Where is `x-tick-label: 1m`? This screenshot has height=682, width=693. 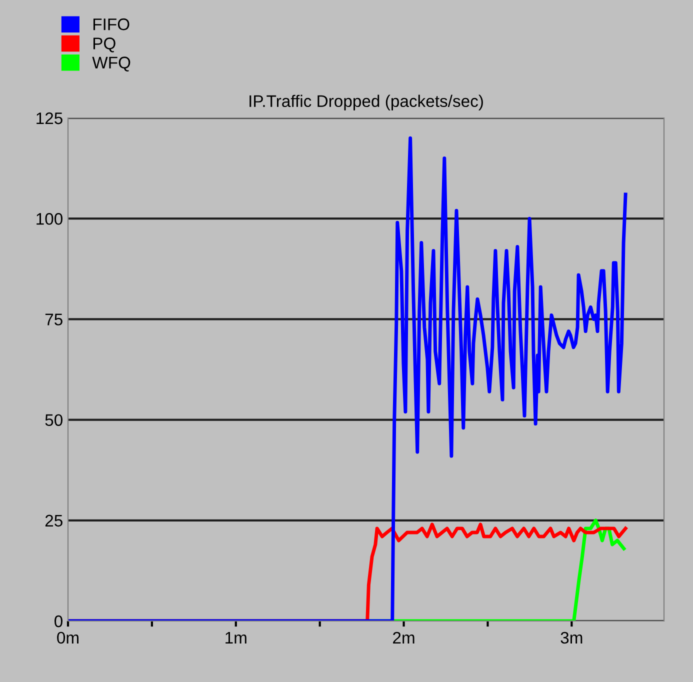 x-tick-label: 1m is located at coordinates (236, 638).